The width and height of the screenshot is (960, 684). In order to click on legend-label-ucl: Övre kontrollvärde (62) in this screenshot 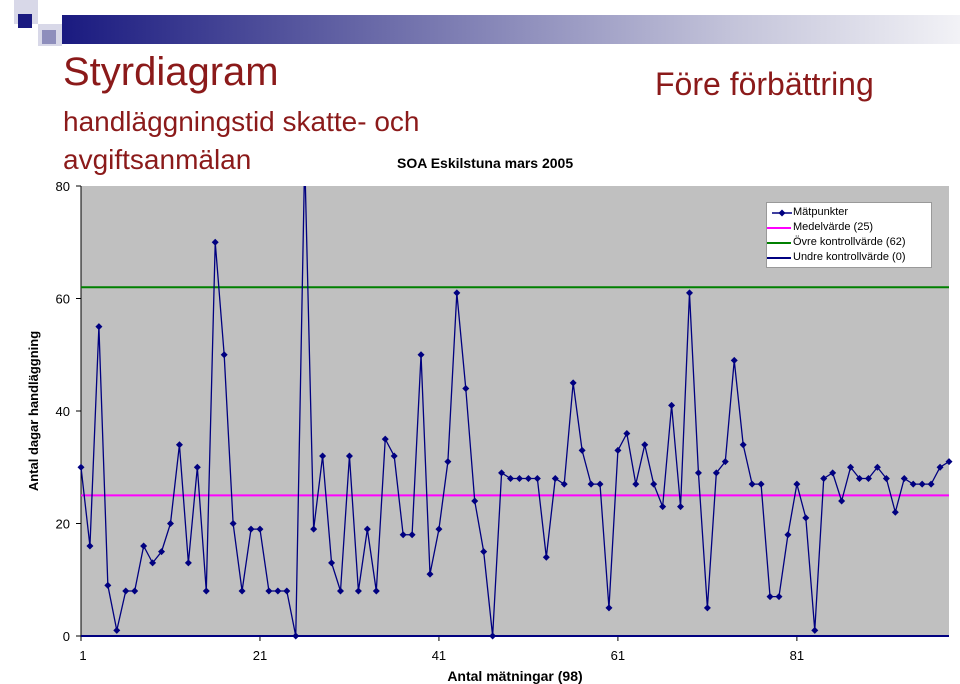, I will do `click(849, 242)`.